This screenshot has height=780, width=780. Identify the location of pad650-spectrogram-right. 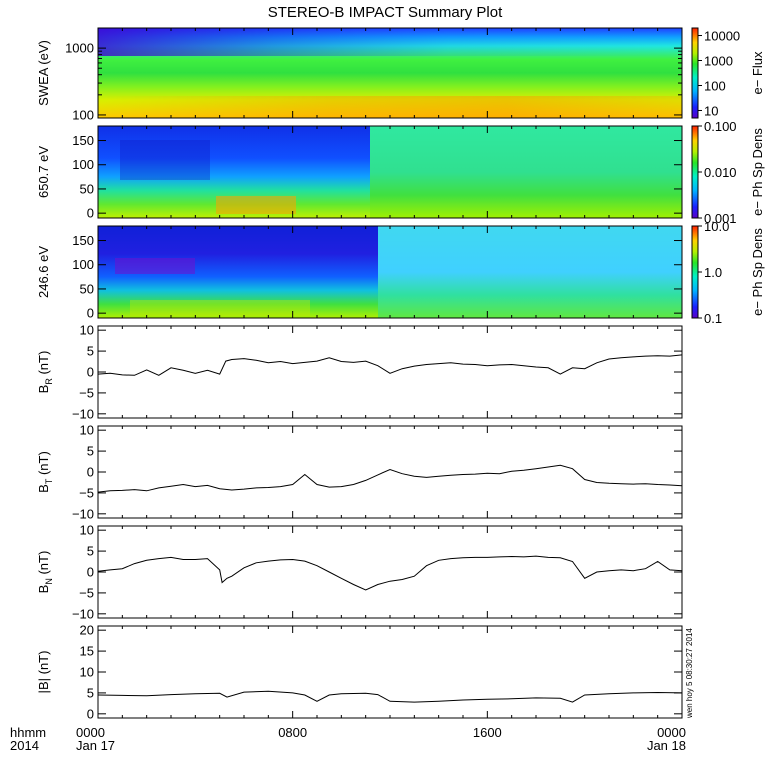
(526, 172).